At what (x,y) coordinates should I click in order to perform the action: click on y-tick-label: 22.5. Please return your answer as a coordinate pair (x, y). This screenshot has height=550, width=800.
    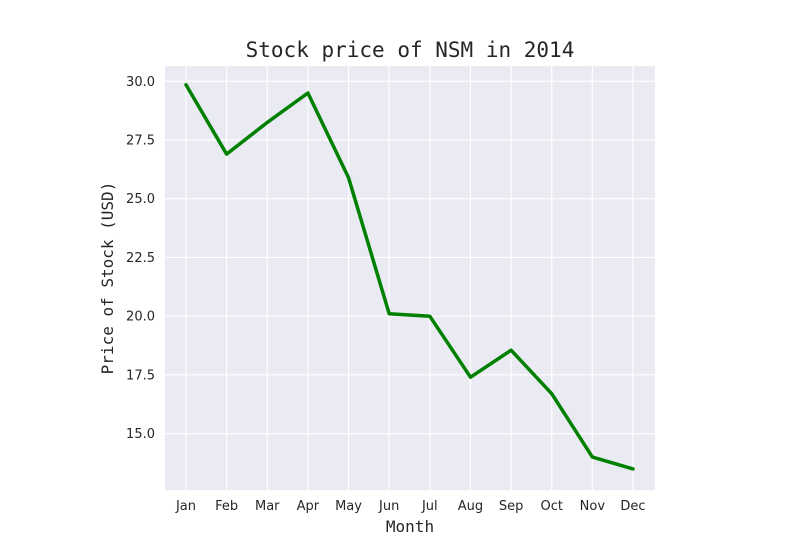
    Looking at the image, I should click on (140, 258).